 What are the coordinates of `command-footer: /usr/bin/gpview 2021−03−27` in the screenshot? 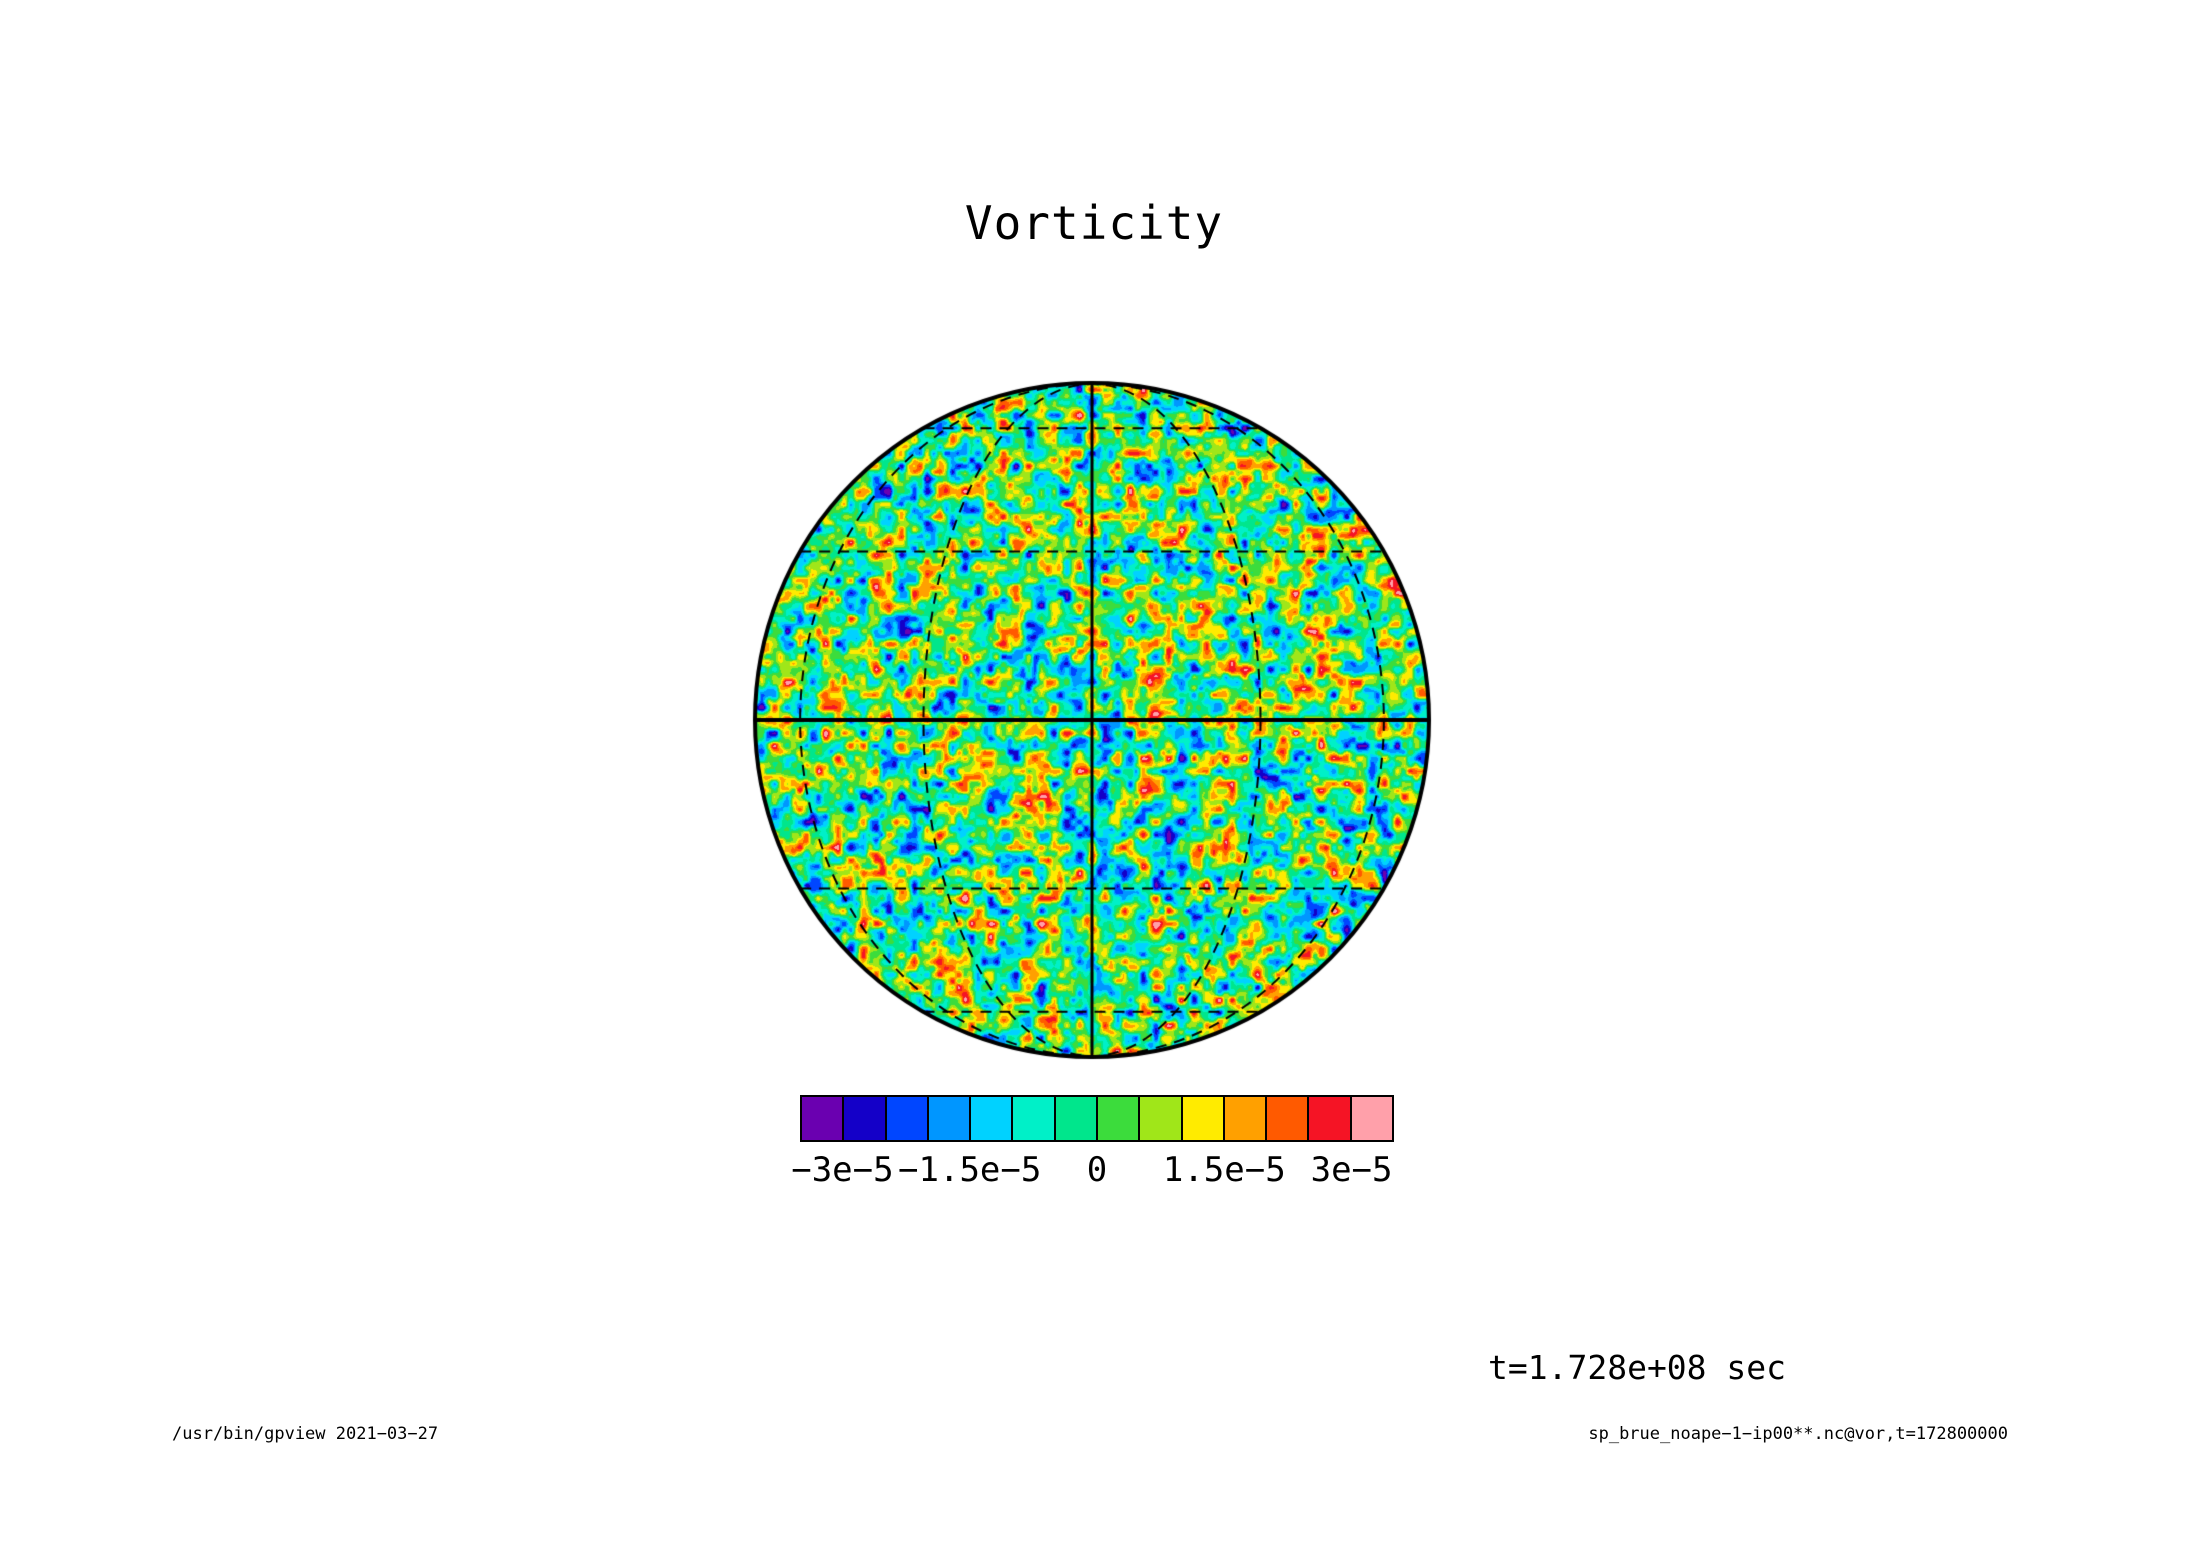 It's located at (305, 1434).